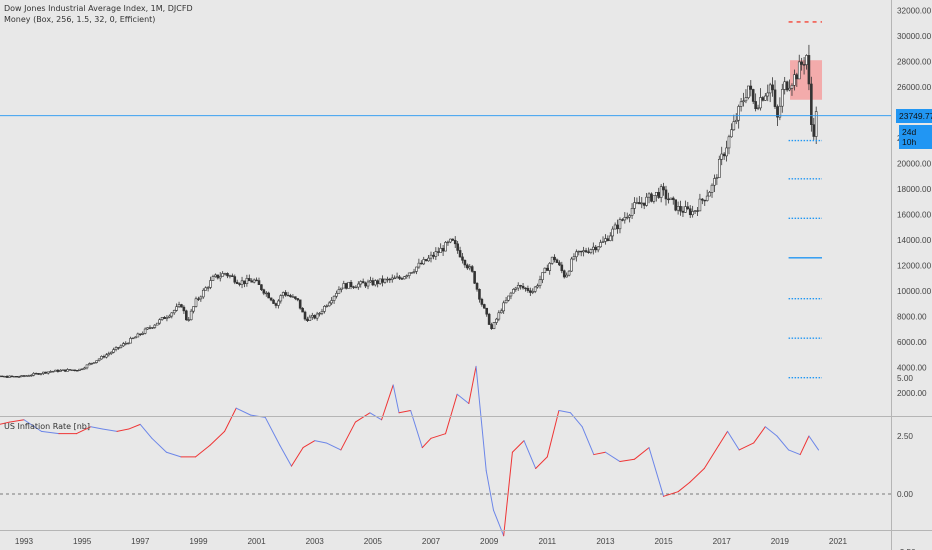 This screenshot has width=932, height=550. What do you see at coordinates (82, 541) in the screenshot?
I see `time-tick-label: 1995` at bounding box center [82, 541].